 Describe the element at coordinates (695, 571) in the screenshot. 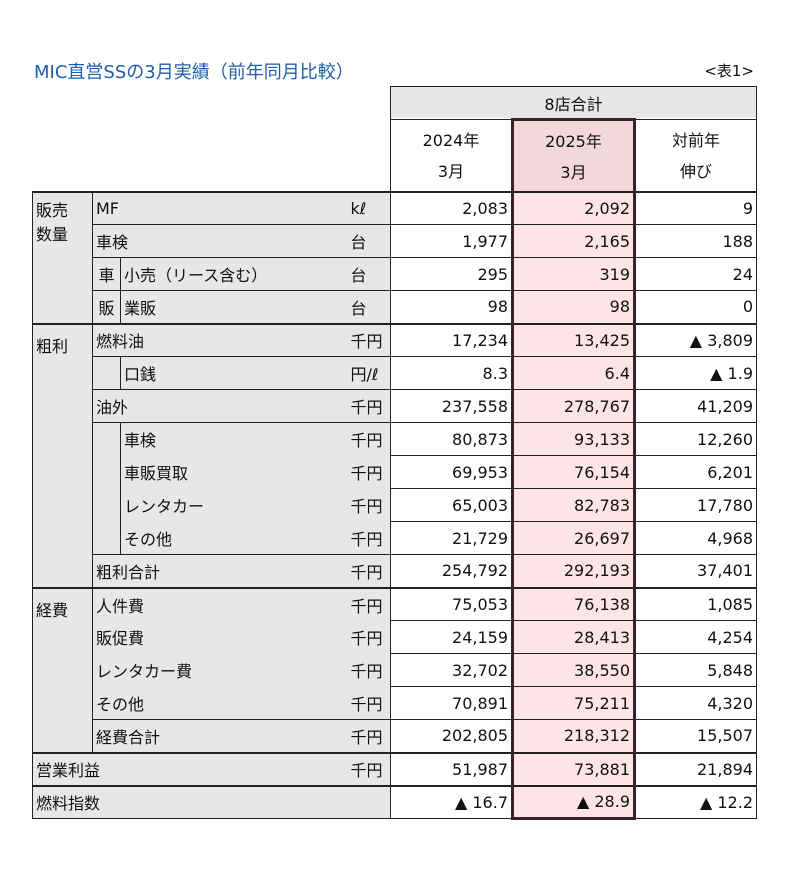

I see `cell-diff: 37,401` at that location.